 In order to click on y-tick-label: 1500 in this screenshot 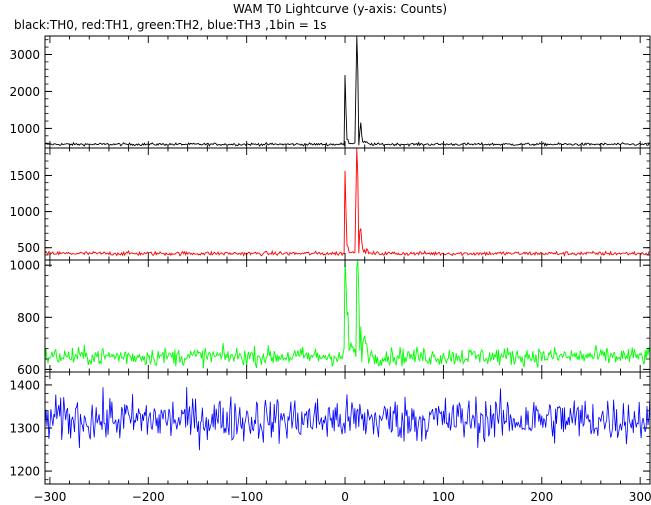, I will do `click(24, 176)`.